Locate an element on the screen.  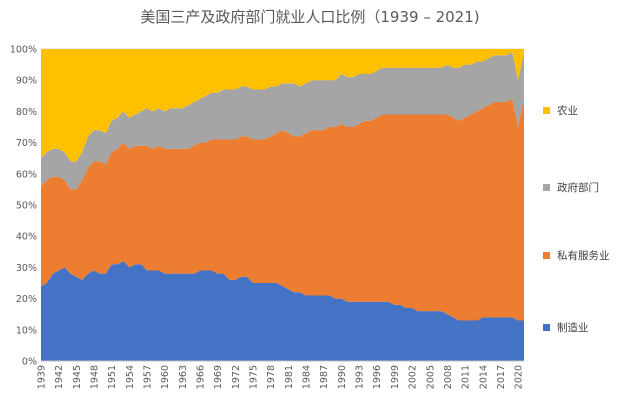
legend-item: 私有服务业 is located at coordinates (576, 255).